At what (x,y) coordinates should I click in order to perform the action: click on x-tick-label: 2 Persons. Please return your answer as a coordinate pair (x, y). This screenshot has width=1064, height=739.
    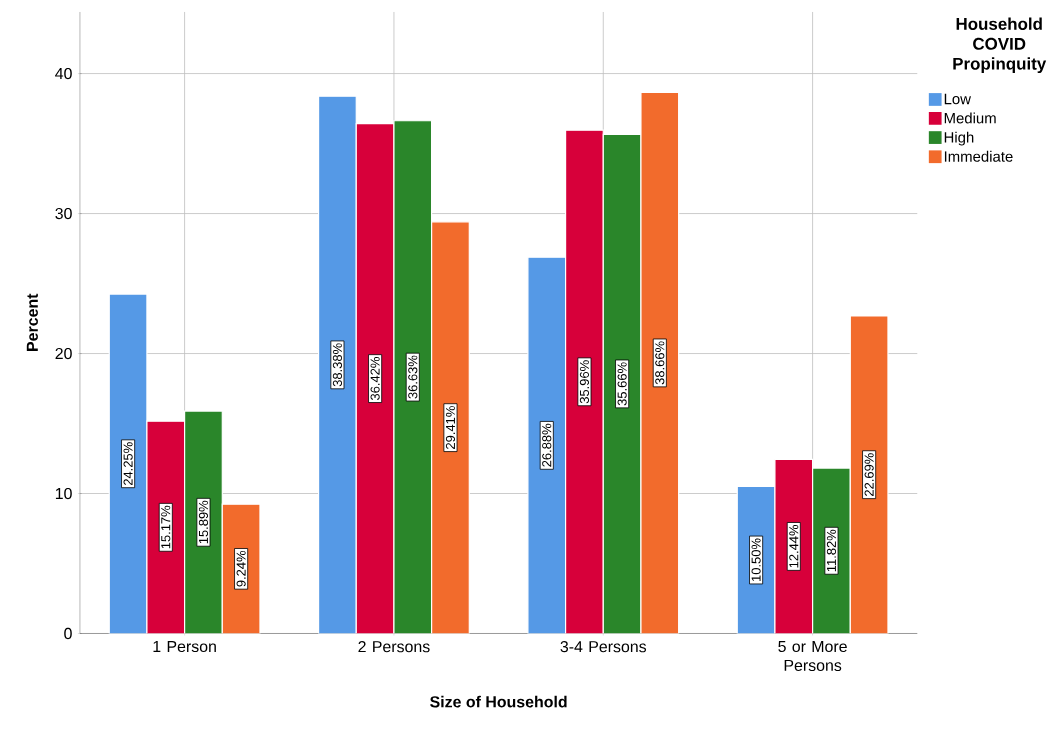
    Looking at the image, I should click on (394, 646).